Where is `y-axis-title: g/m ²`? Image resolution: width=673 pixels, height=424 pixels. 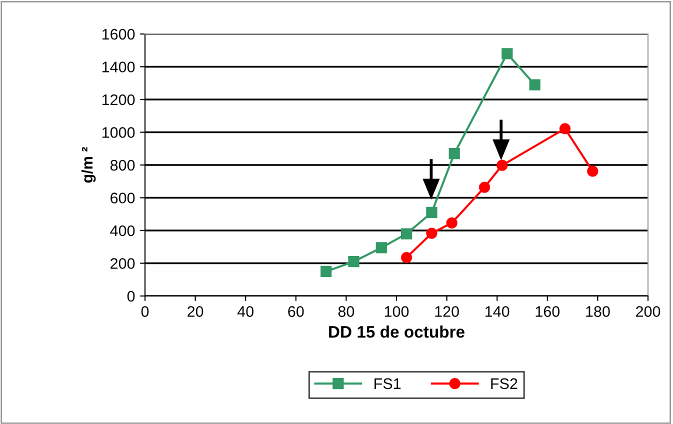
y-axis-title: g/m ² is located at coordinates (88, 165).